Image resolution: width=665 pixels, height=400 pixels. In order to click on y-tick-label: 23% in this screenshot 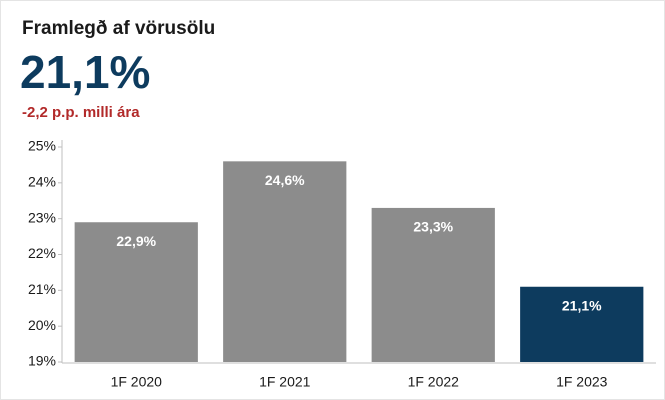, I will do `click(42, 217)`.